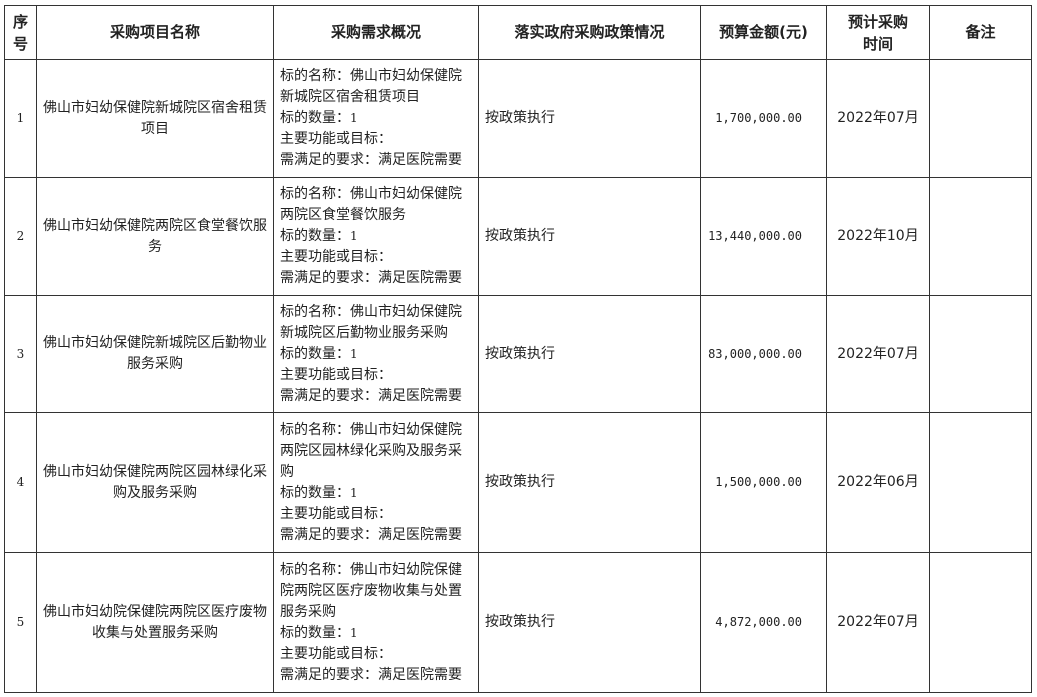 Image resolution: width=1037 pixels, height=697 pixels. I want to click on header-policy: 落实政府采购政策情况, so click(589, 32).